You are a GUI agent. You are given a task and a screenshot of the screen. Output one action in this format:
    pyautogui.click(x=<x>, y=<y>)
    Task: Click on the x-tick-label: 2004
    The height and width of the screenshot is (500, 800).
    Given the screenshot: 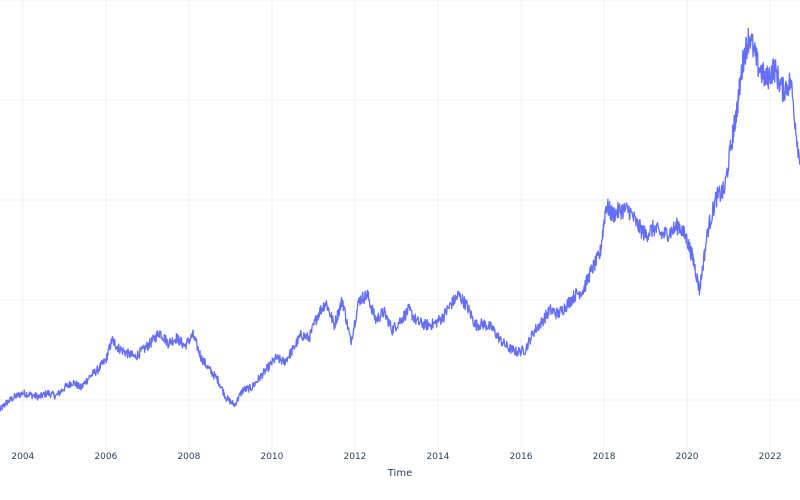 What is the action you would take?
    pyautogui.click(x=22, y=457)
    